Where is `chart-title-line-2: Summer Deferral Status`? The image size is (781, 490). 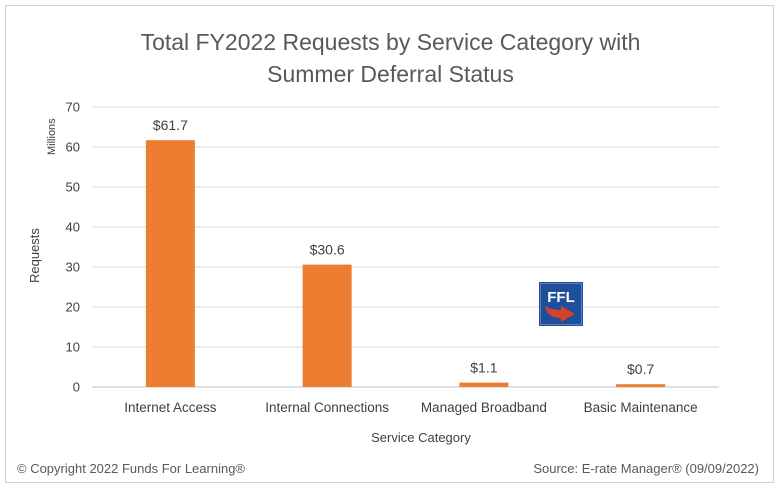
chart-title-line-2: Summer Deferral Status is located at coordinates (390, 74).